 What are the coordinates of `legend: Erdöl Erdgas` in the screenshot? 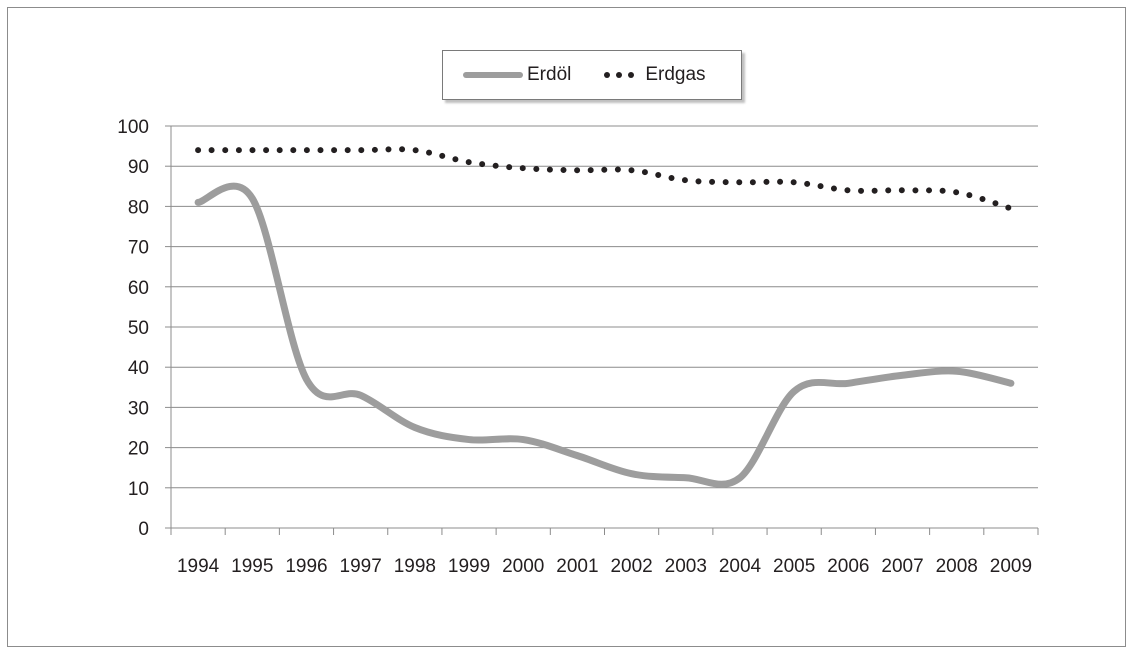 It's located at (592, 75).